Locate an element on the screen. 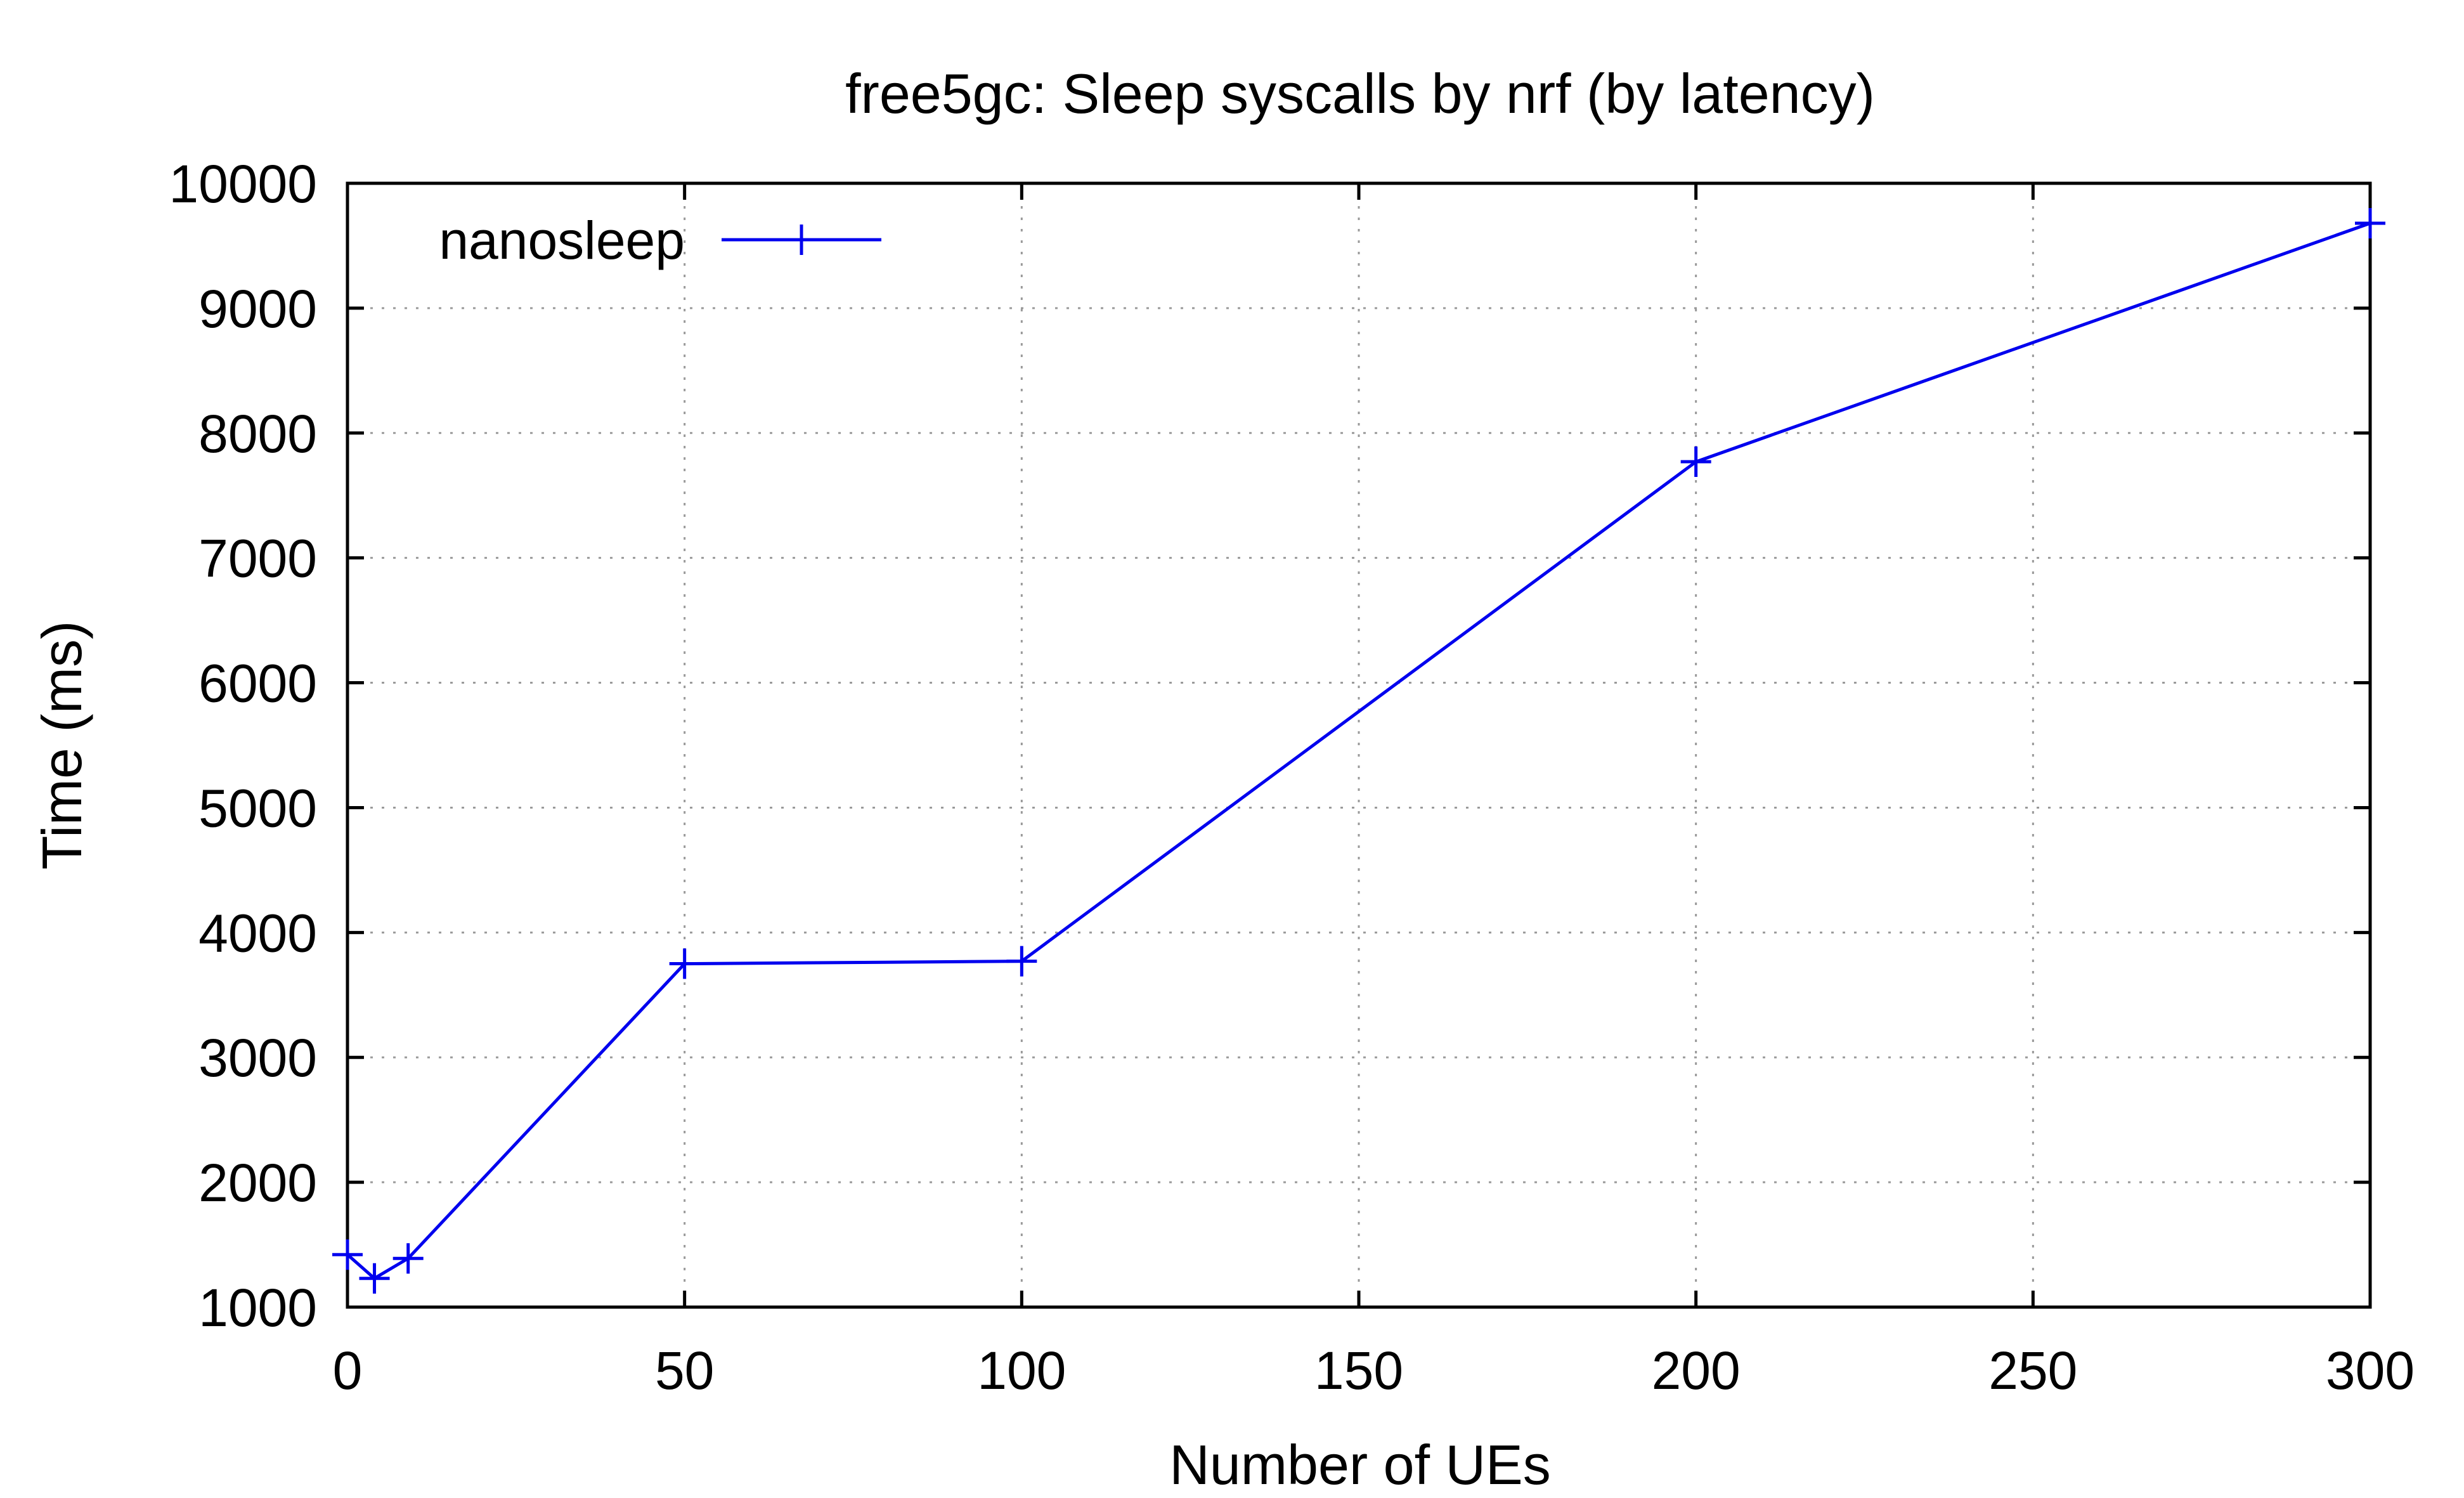  y-tick-label: 5000 is located at coordinates (257, 808).